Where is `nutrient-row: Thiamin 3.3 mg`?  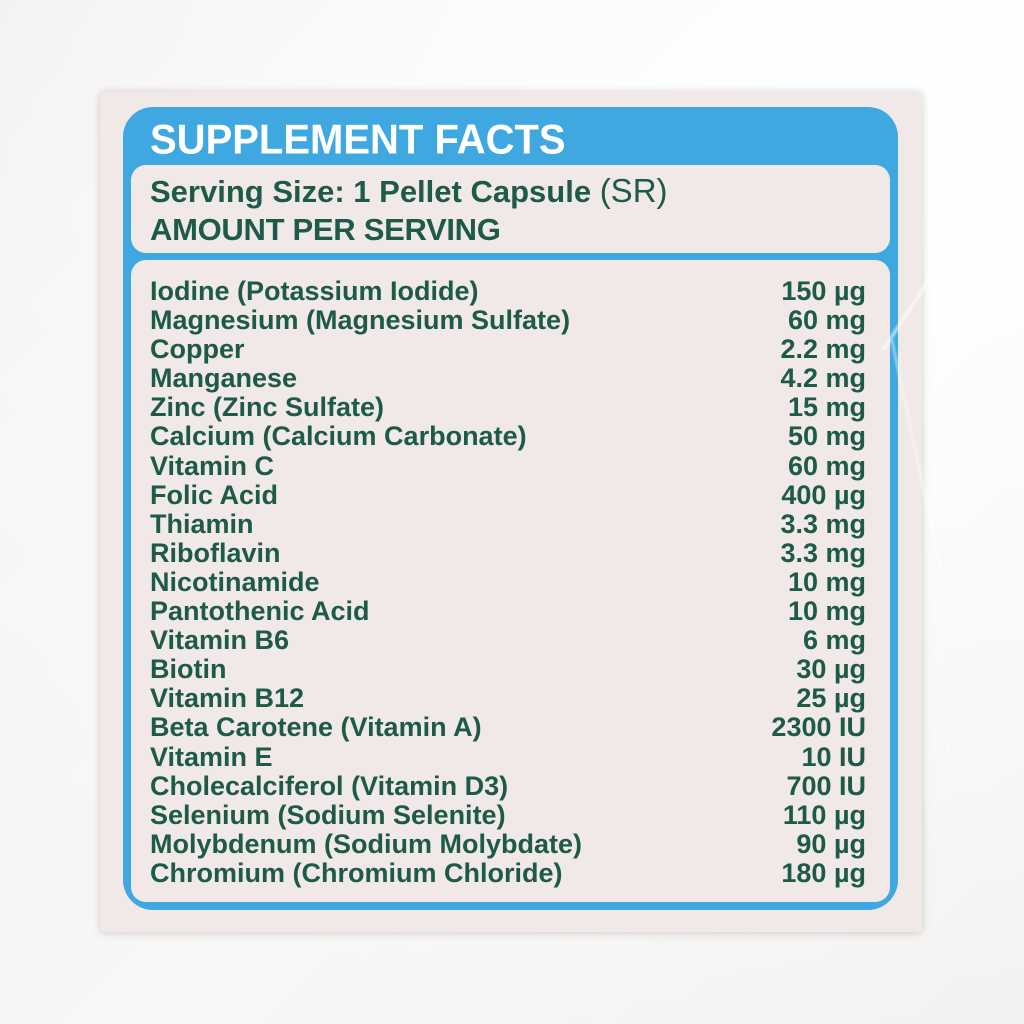 nutrient-row: Thiamin 3.3 mg is located at coordinates (508, 523).